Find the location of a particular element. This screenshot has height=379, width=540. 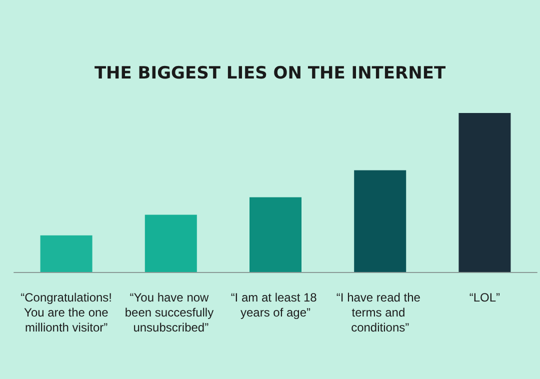

x-tick-label: “Congratulations! You are the one millionth visitor” is located at coordinates (66, 312).